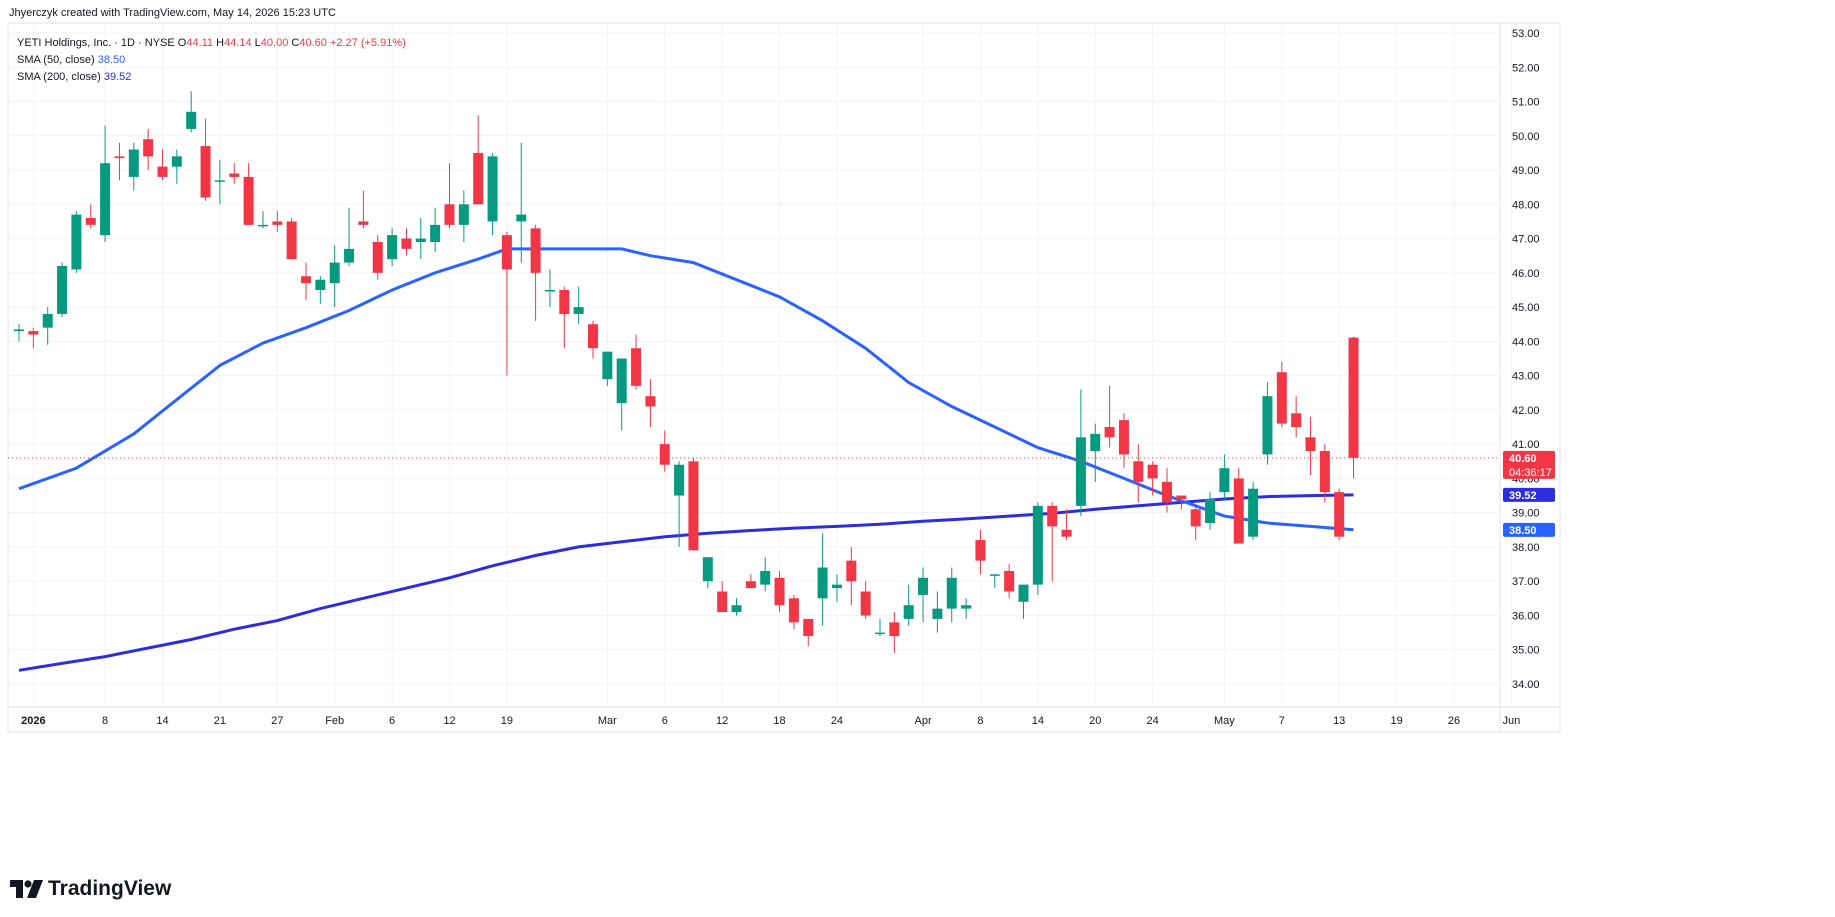 Image resolution: width=1835 pixels, height=917 pixels. I want to click on y-tick-label: 34.00, so click(1526, 685).